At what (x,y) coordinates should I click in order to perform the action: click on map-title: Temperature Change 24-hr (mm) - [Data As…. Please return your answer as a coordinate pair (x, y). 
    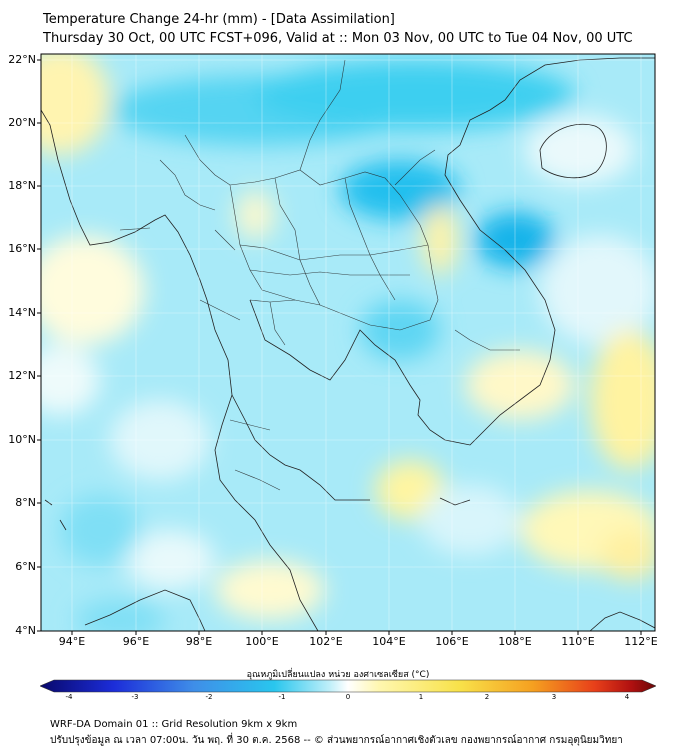
    Looking at the image, I should click on (219, 19).